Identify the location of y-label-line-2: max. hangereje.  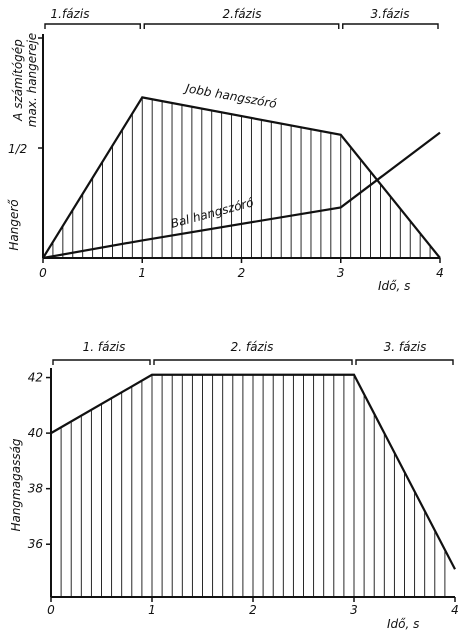
(32, 80).